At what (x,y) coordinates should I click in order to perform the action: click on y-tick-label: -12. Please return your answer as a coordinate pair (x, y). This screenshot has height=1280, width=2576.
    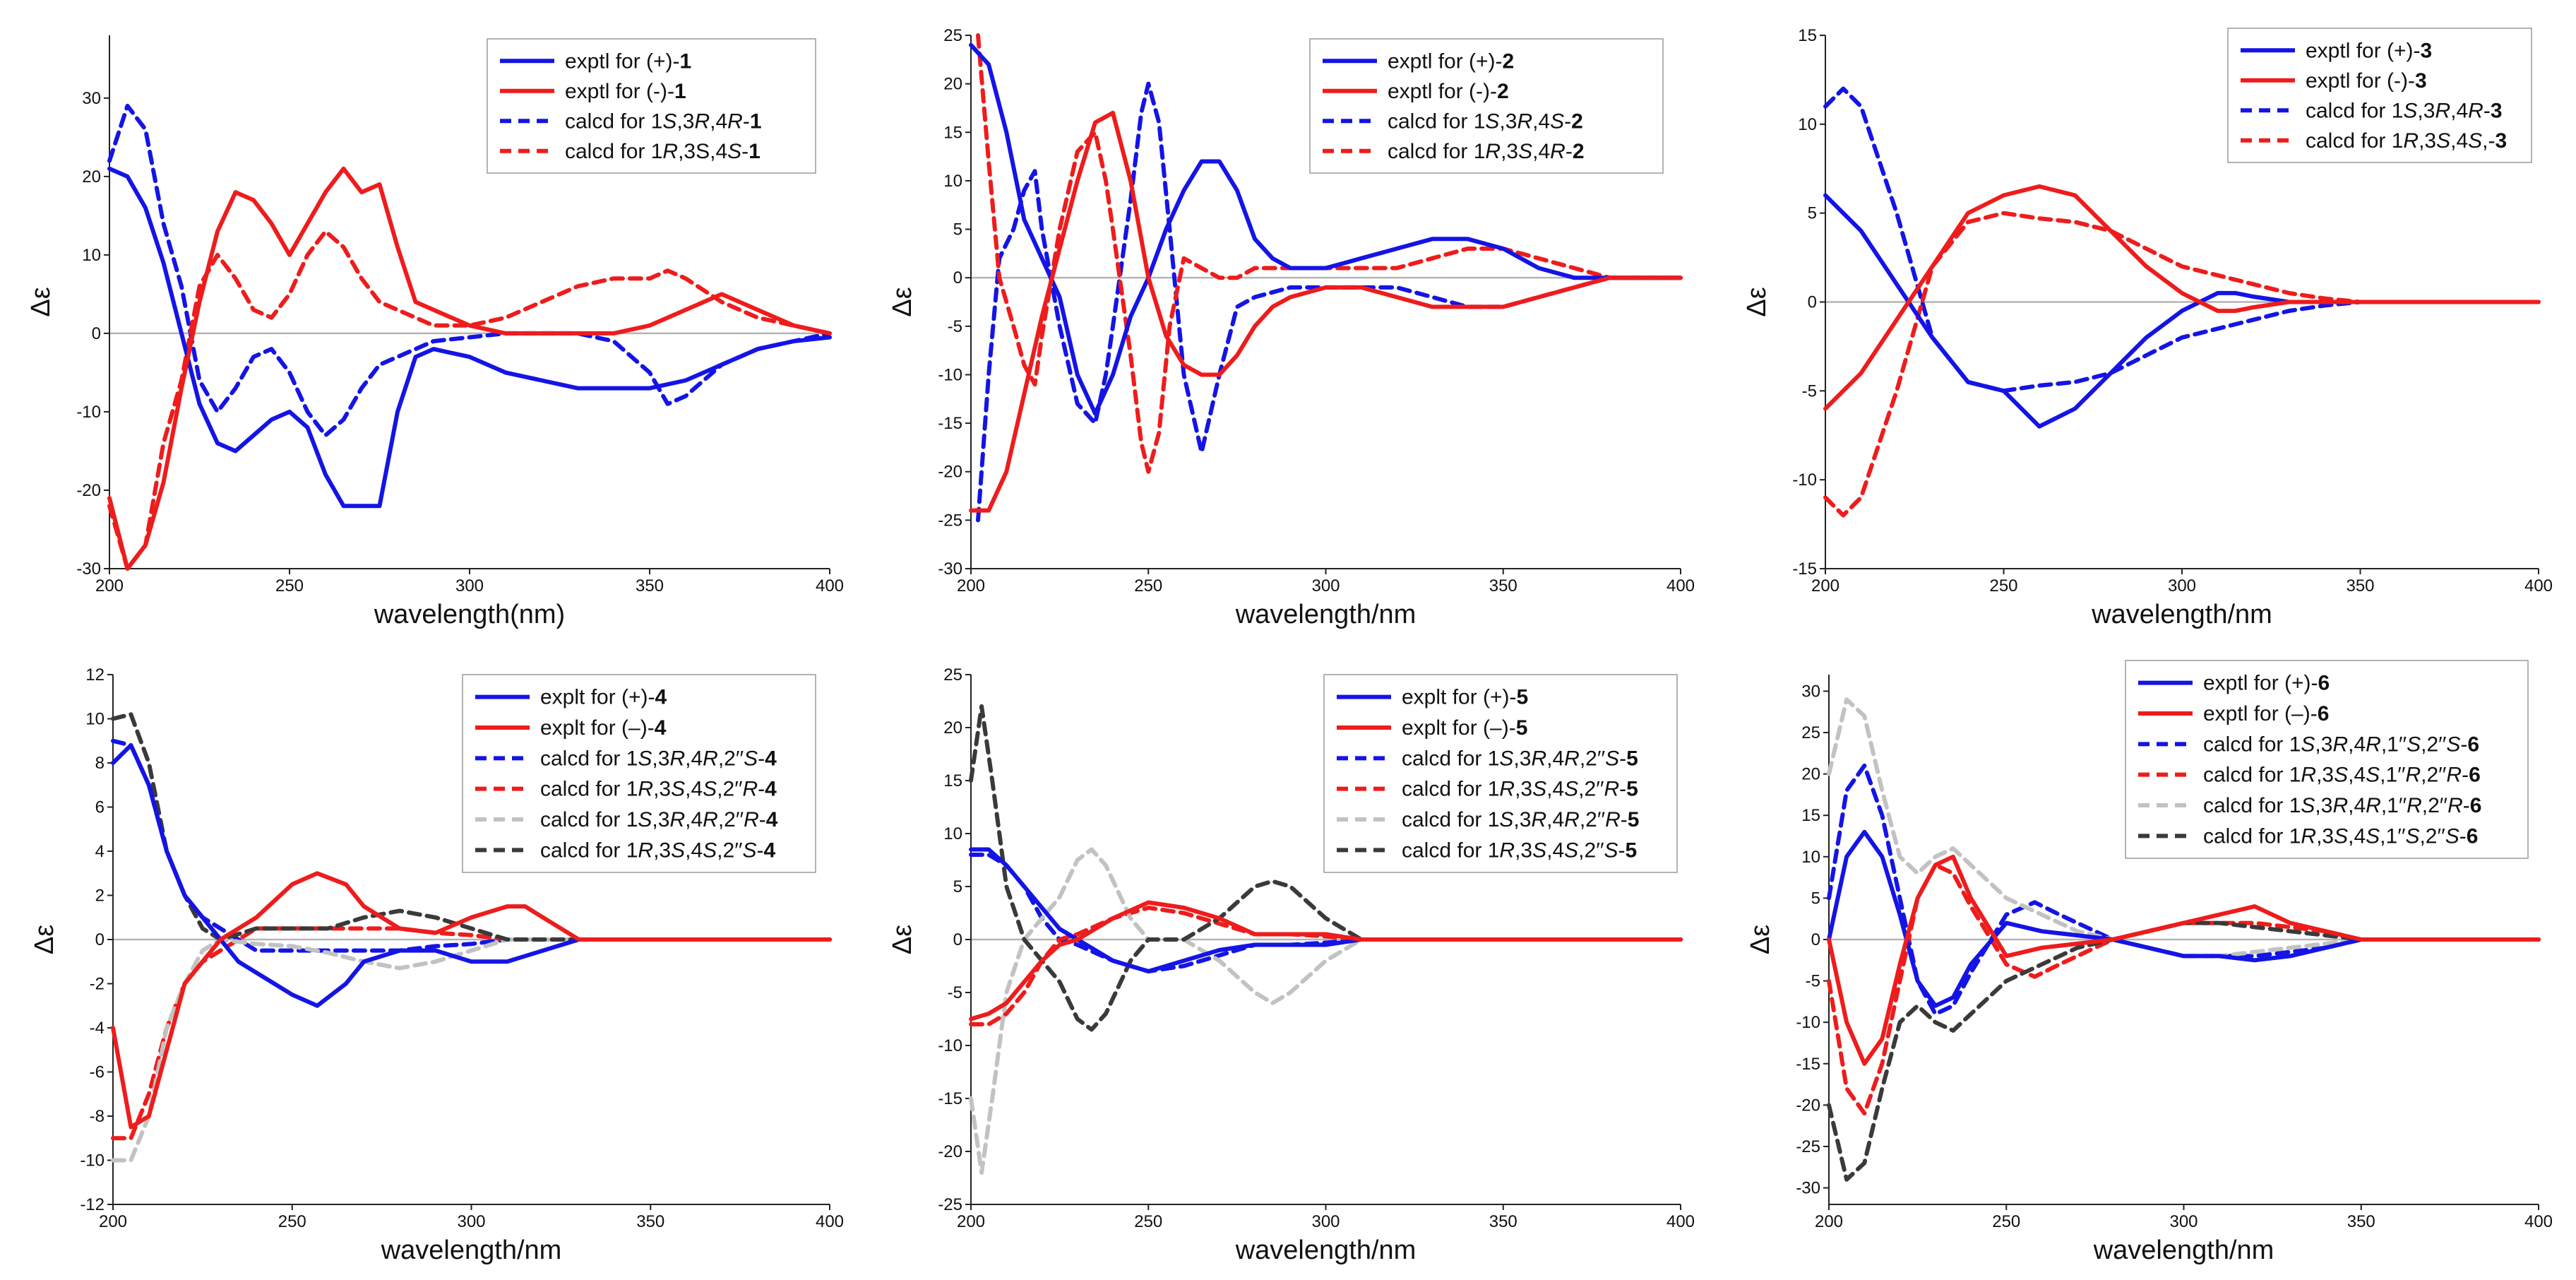
    Looking at the image, I should click on (92, 1204).